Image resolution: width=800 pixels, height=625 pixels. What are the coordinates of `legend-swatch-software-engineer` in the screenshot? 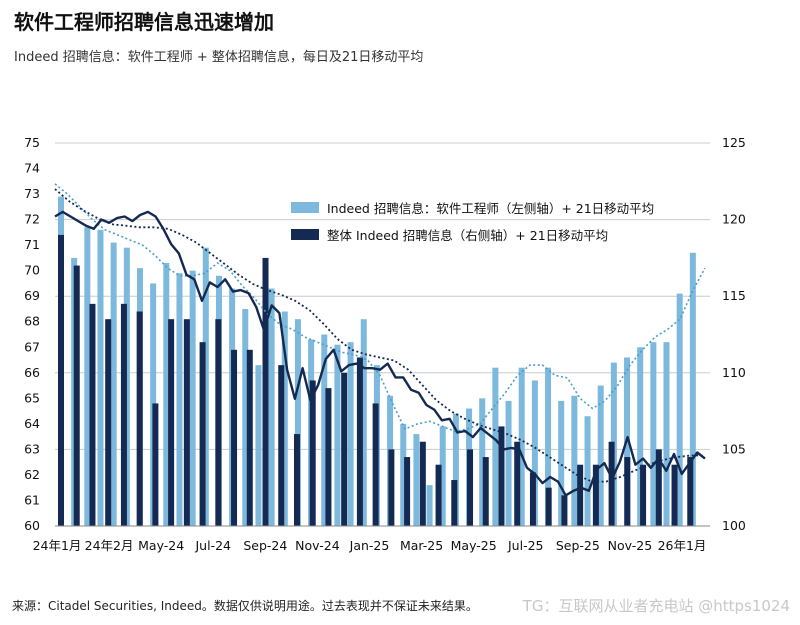 It's located at (305, 207).